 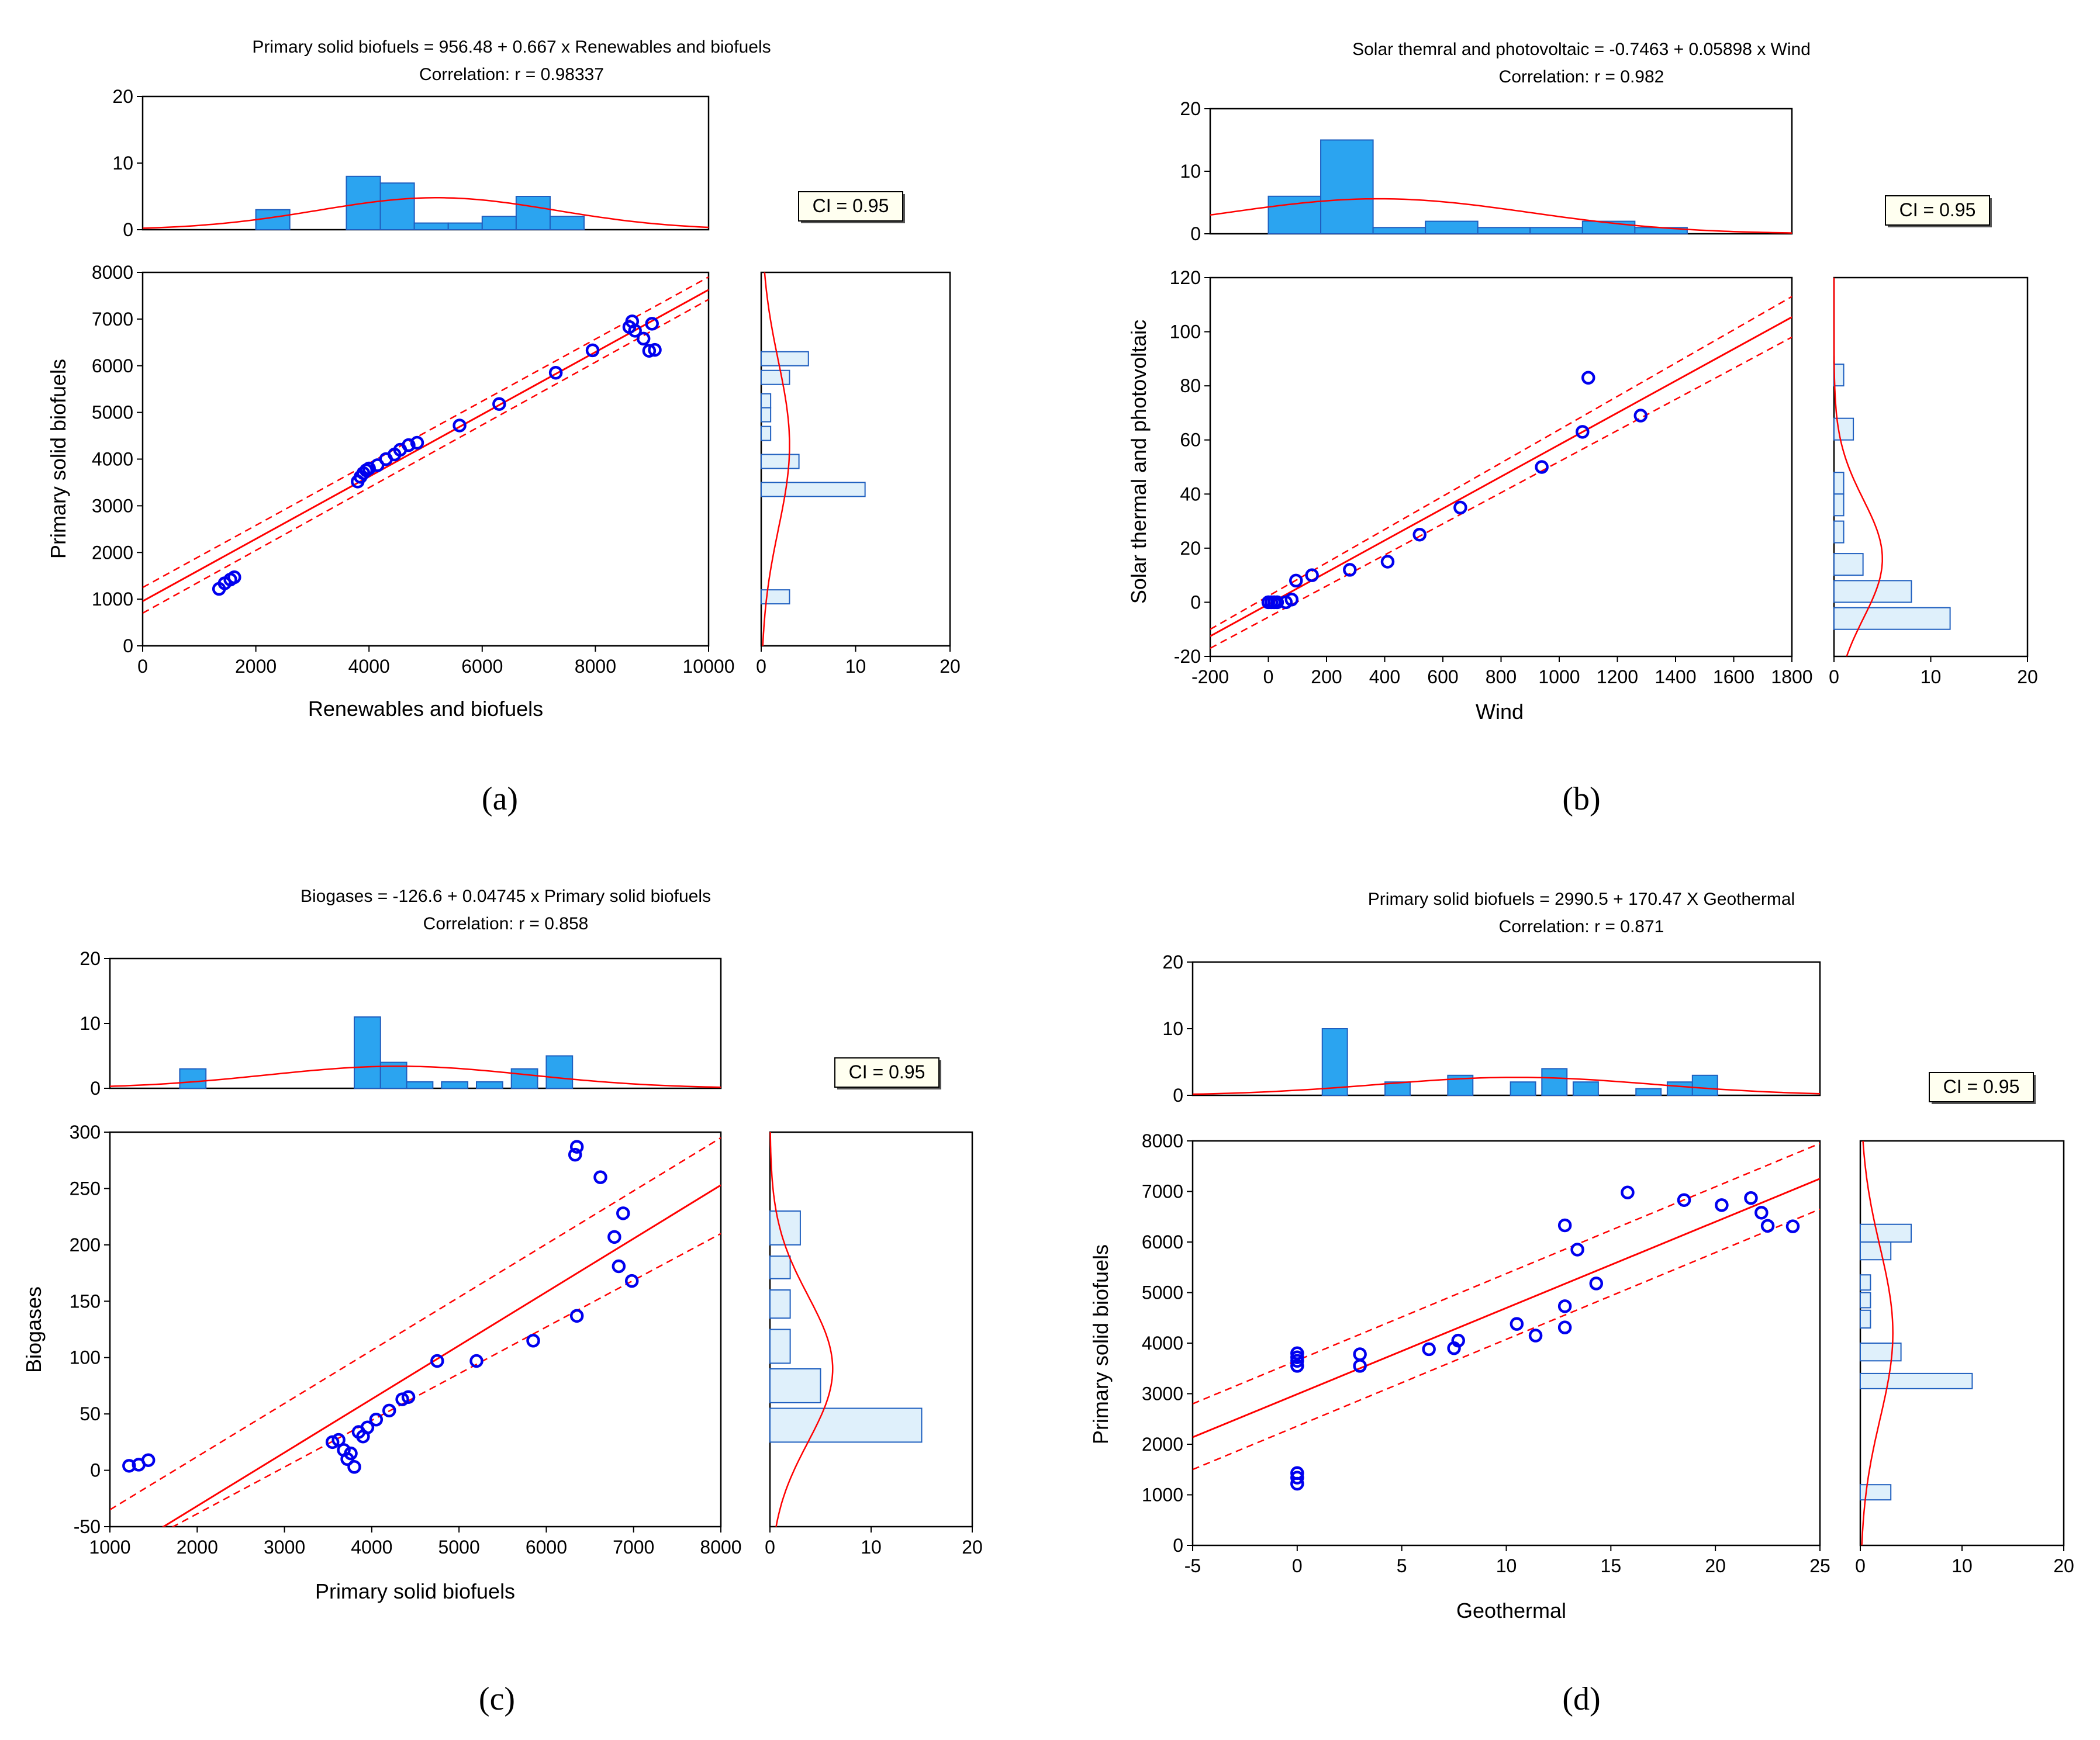 What do you see at coordinates (547, 1548) in the screenshot?
I see `x-tick-label: 6000` at bounding box center [547, 1548].